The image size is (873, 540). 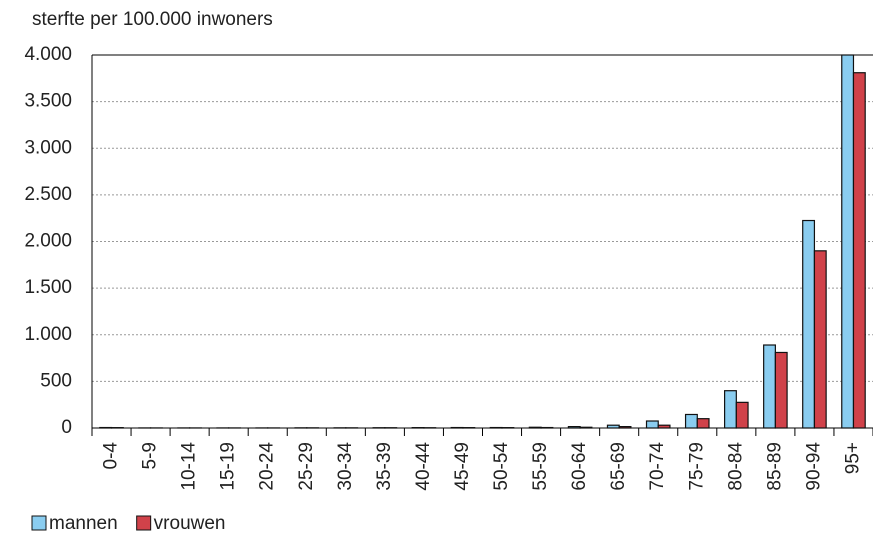 What do you see at coordinates (189, 466) in the screenshot?
I see `x-tick-label: 10-14` at bounding box center [189, 466].